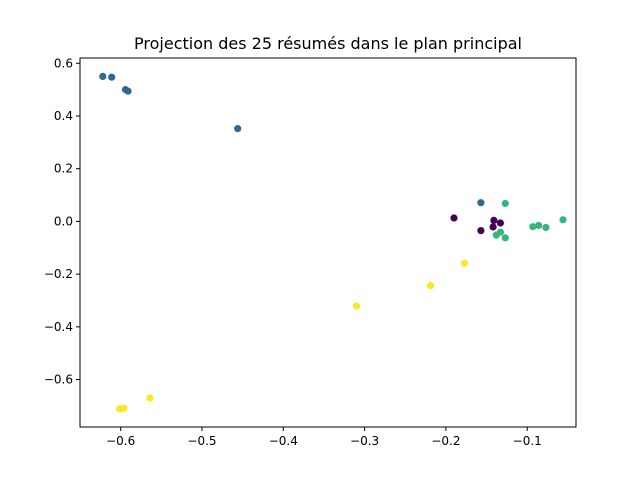 The image size is (640, 480). I want to click on y-tick-label: −0.4, so click(58, 327).